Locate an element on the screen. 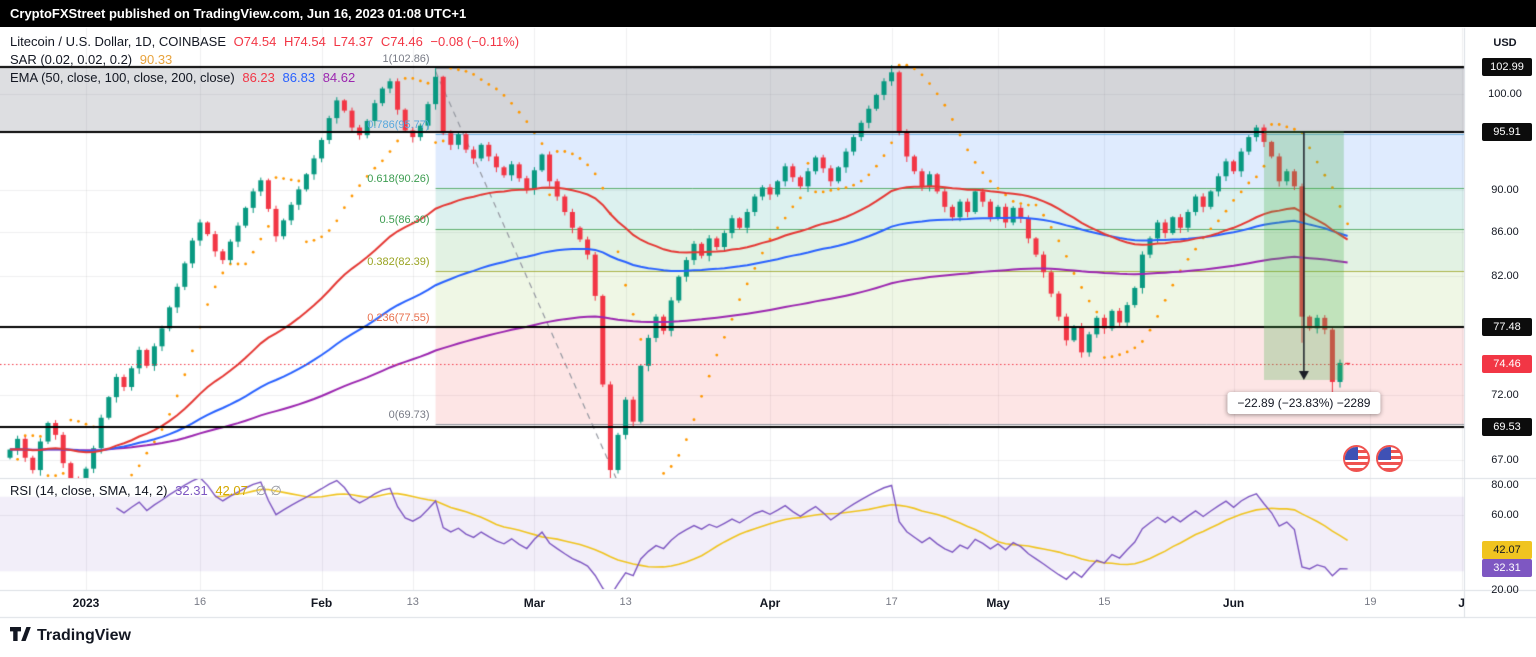  tradingview-brand: TradingView is located at coordinates (84, 635).